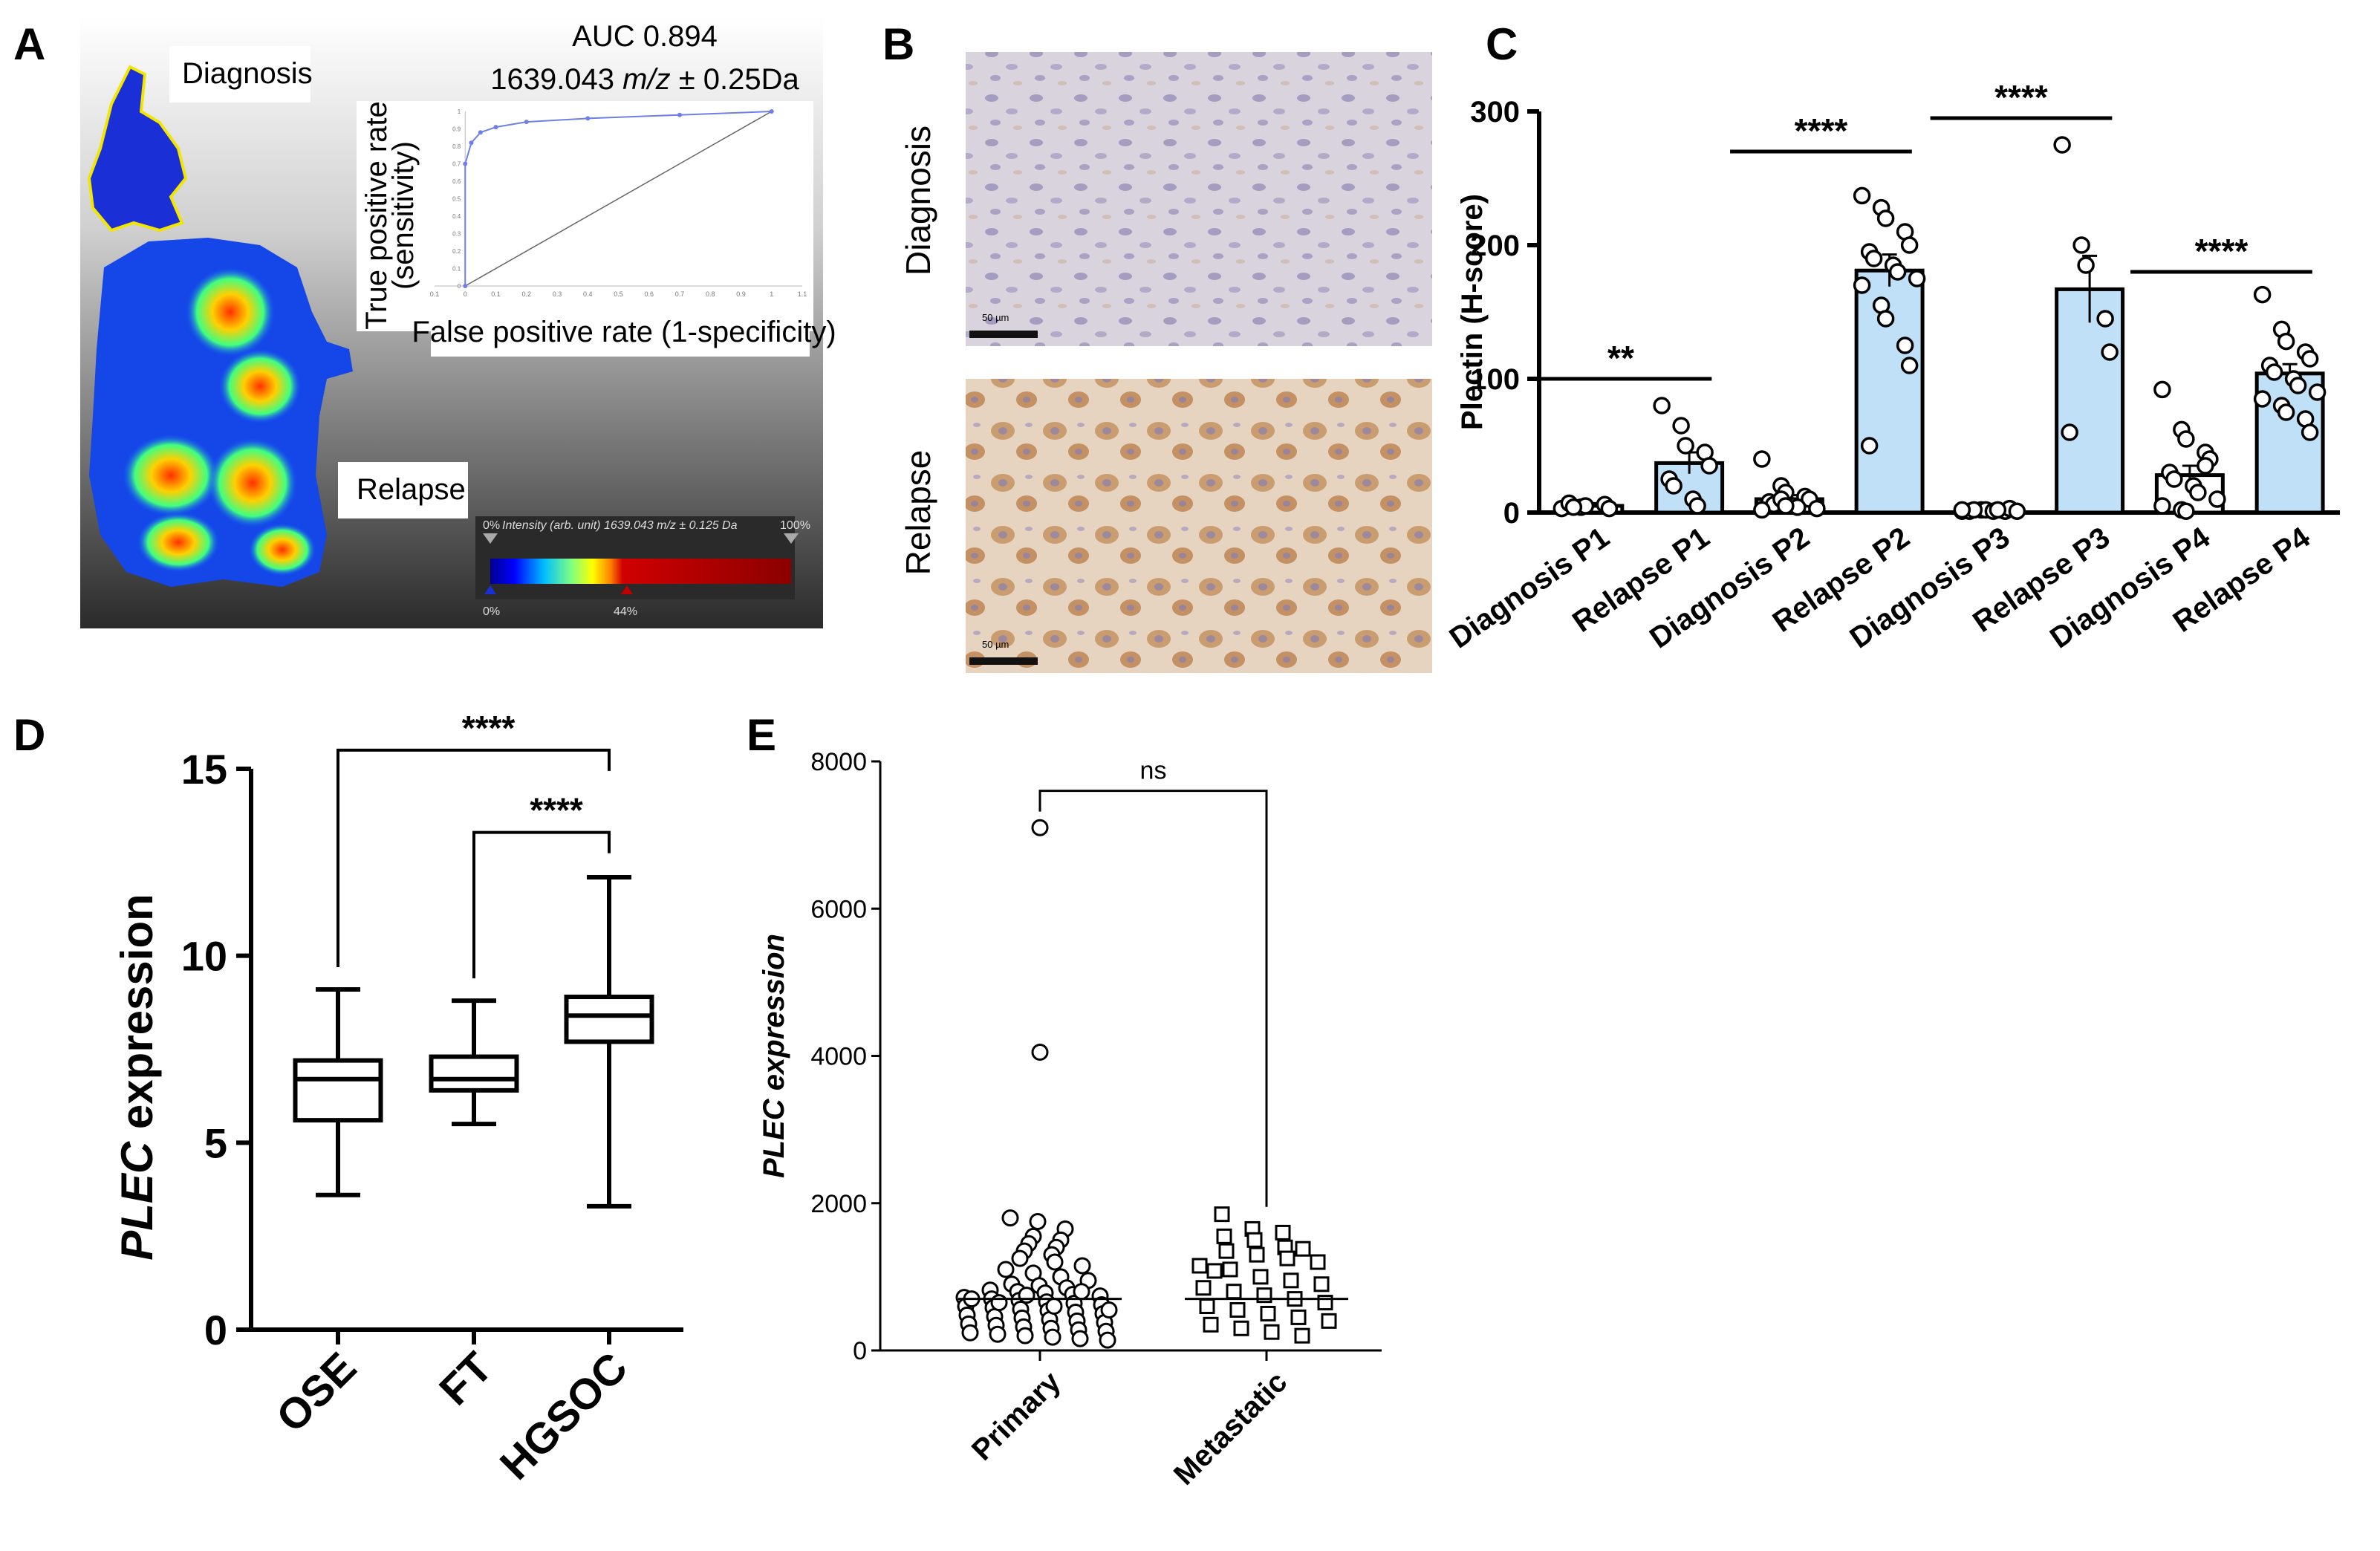 The image size is (2380, 1551). Describe the element at coordinates (204, 769) in the screenshot. I see `d-ytick-label: 15` at that location.